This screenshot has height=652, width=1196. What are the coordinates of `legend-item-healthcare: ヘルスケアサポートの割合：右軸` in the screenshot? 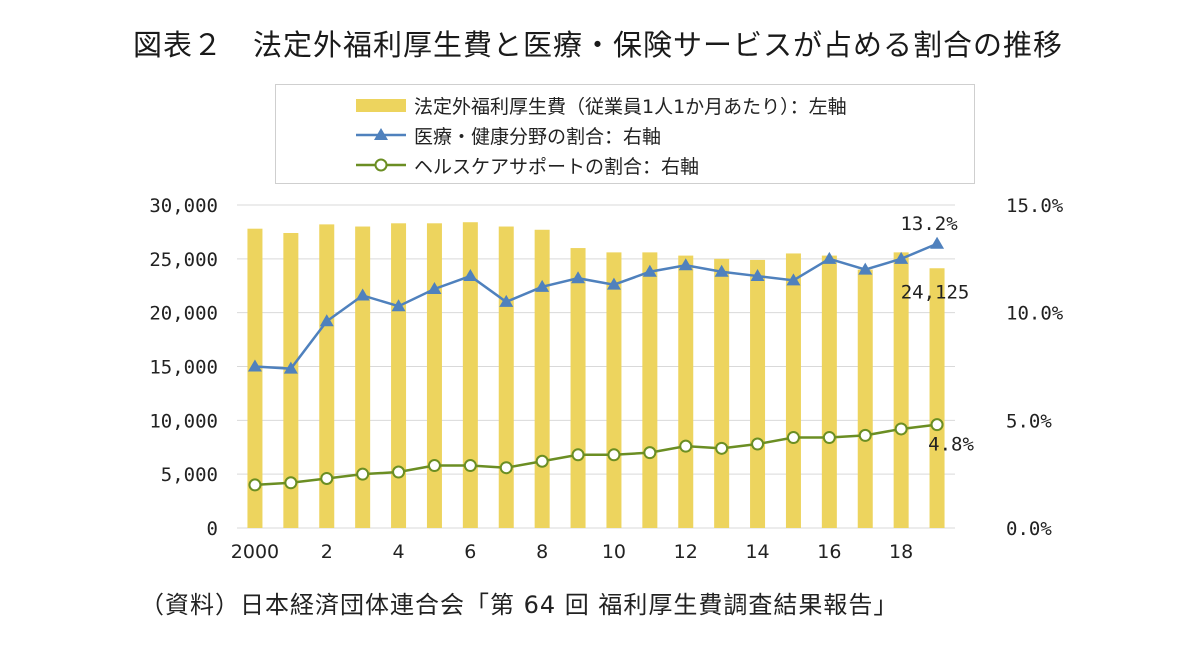 It's located at (527, 165).